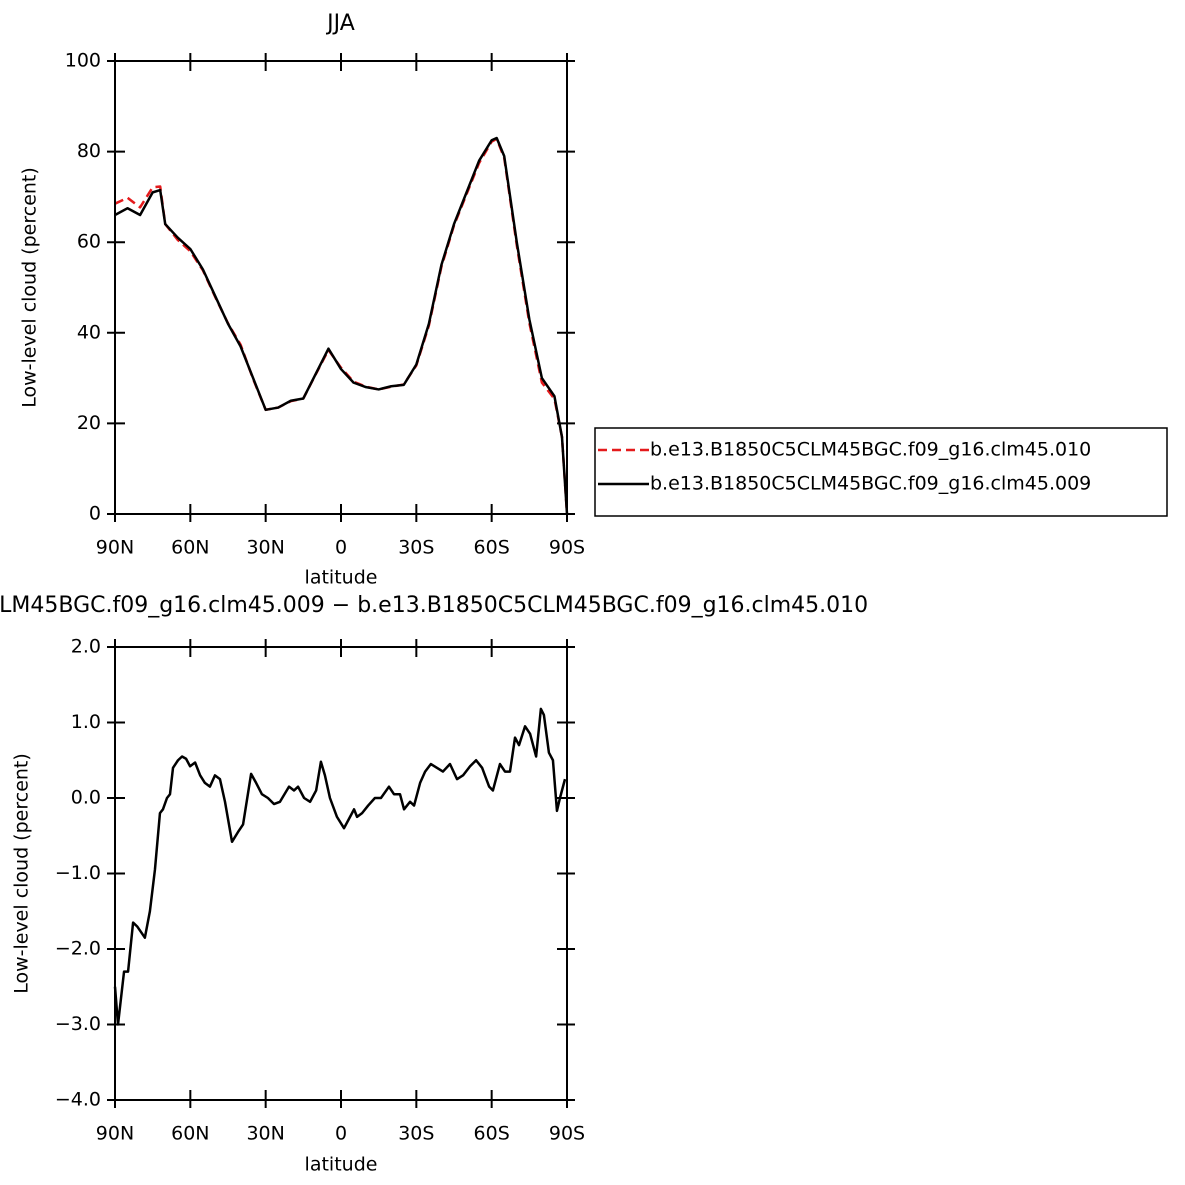  Describe the element at coordinates (870, 450) in the screenshot. I see `legend-label: b.e13.B1850C5CLM45BGC.f09_g16.clm45.010` at that location.